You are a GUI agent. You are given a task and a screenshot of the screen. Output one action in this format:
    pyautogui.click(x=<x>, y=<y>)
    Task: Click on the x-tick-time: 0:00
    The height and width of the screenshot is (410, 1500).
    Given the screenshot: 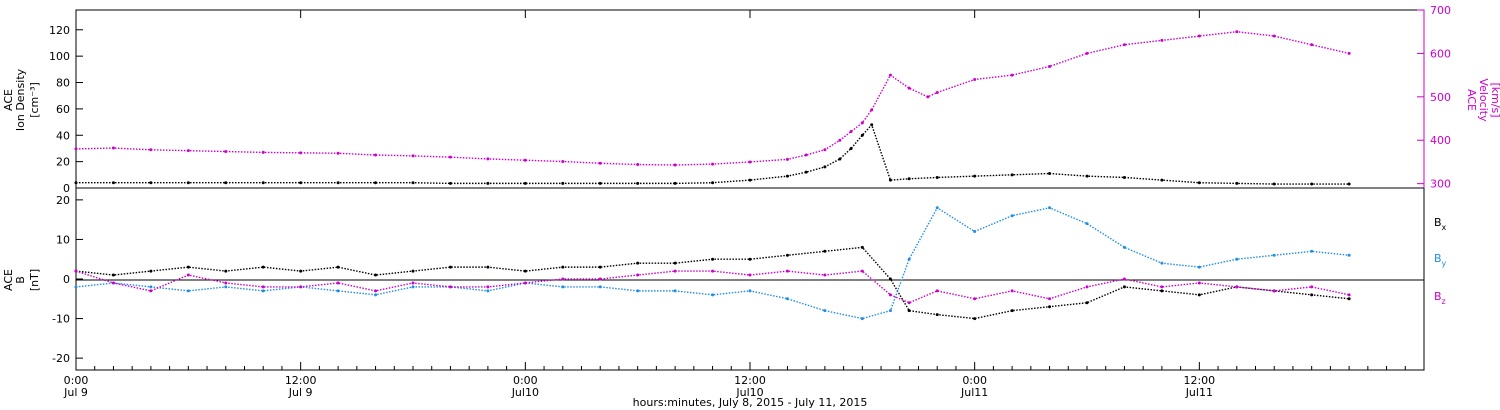 What is the action you would take?
    pyautogui.click(x=974, y=380)
    